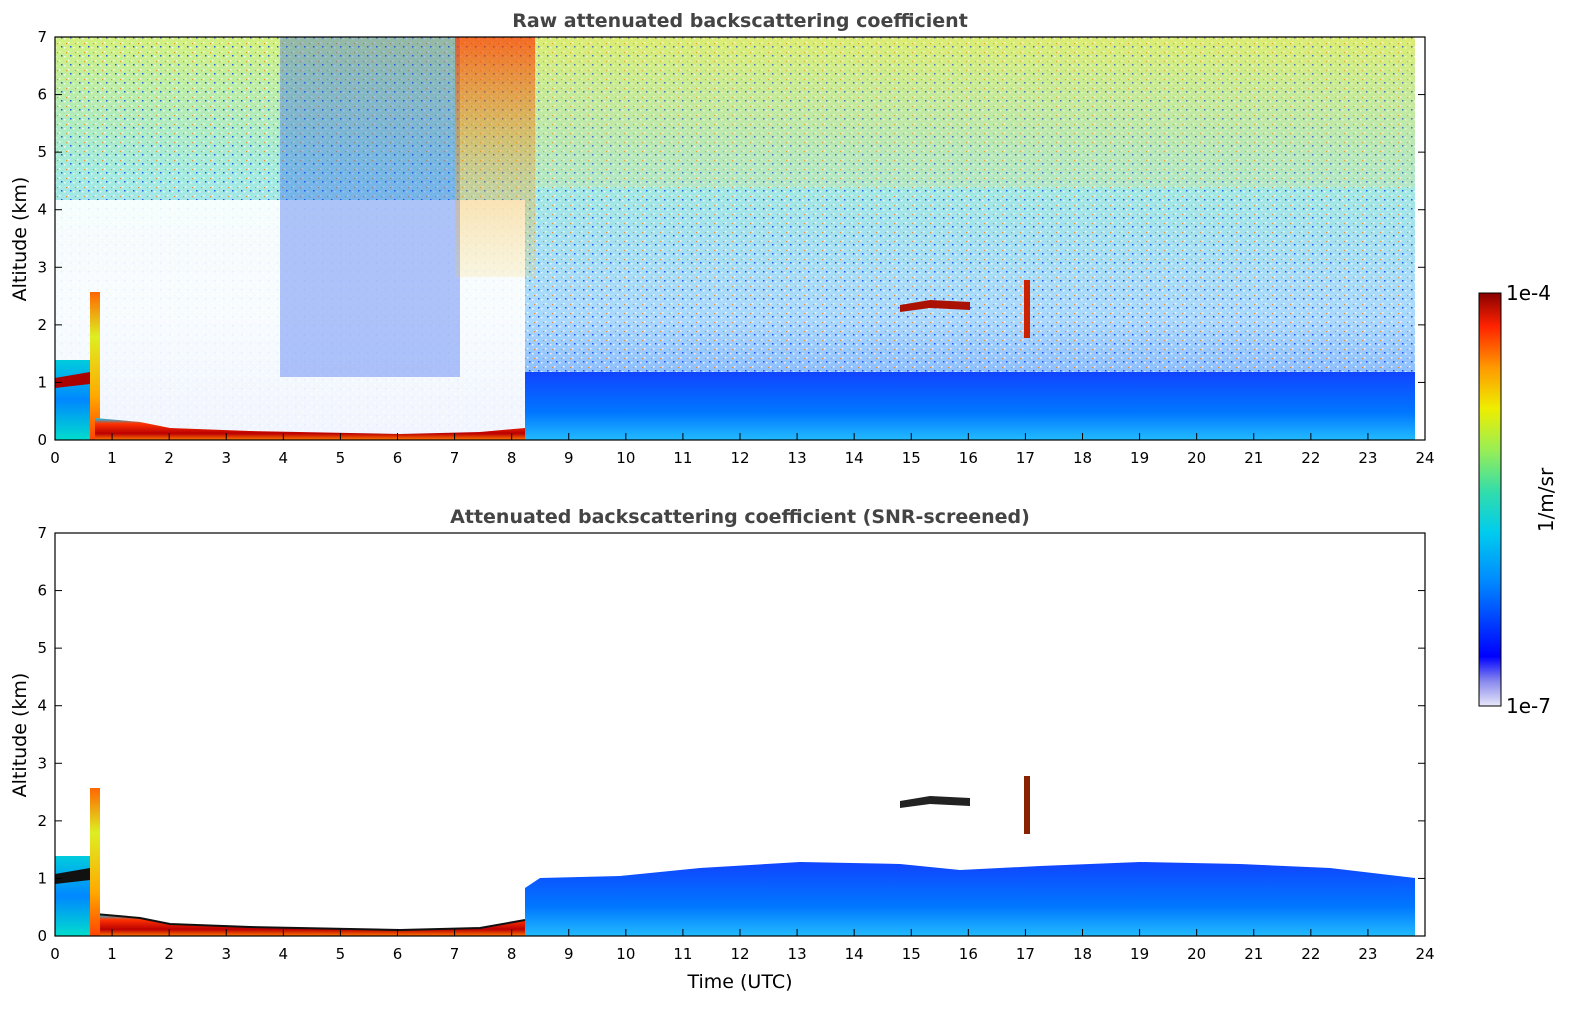 This screenshot has width=1595, height=1020. I want to click on colorbar: 1e-4 1e-7 1/m/sr, so click(1518, 499).